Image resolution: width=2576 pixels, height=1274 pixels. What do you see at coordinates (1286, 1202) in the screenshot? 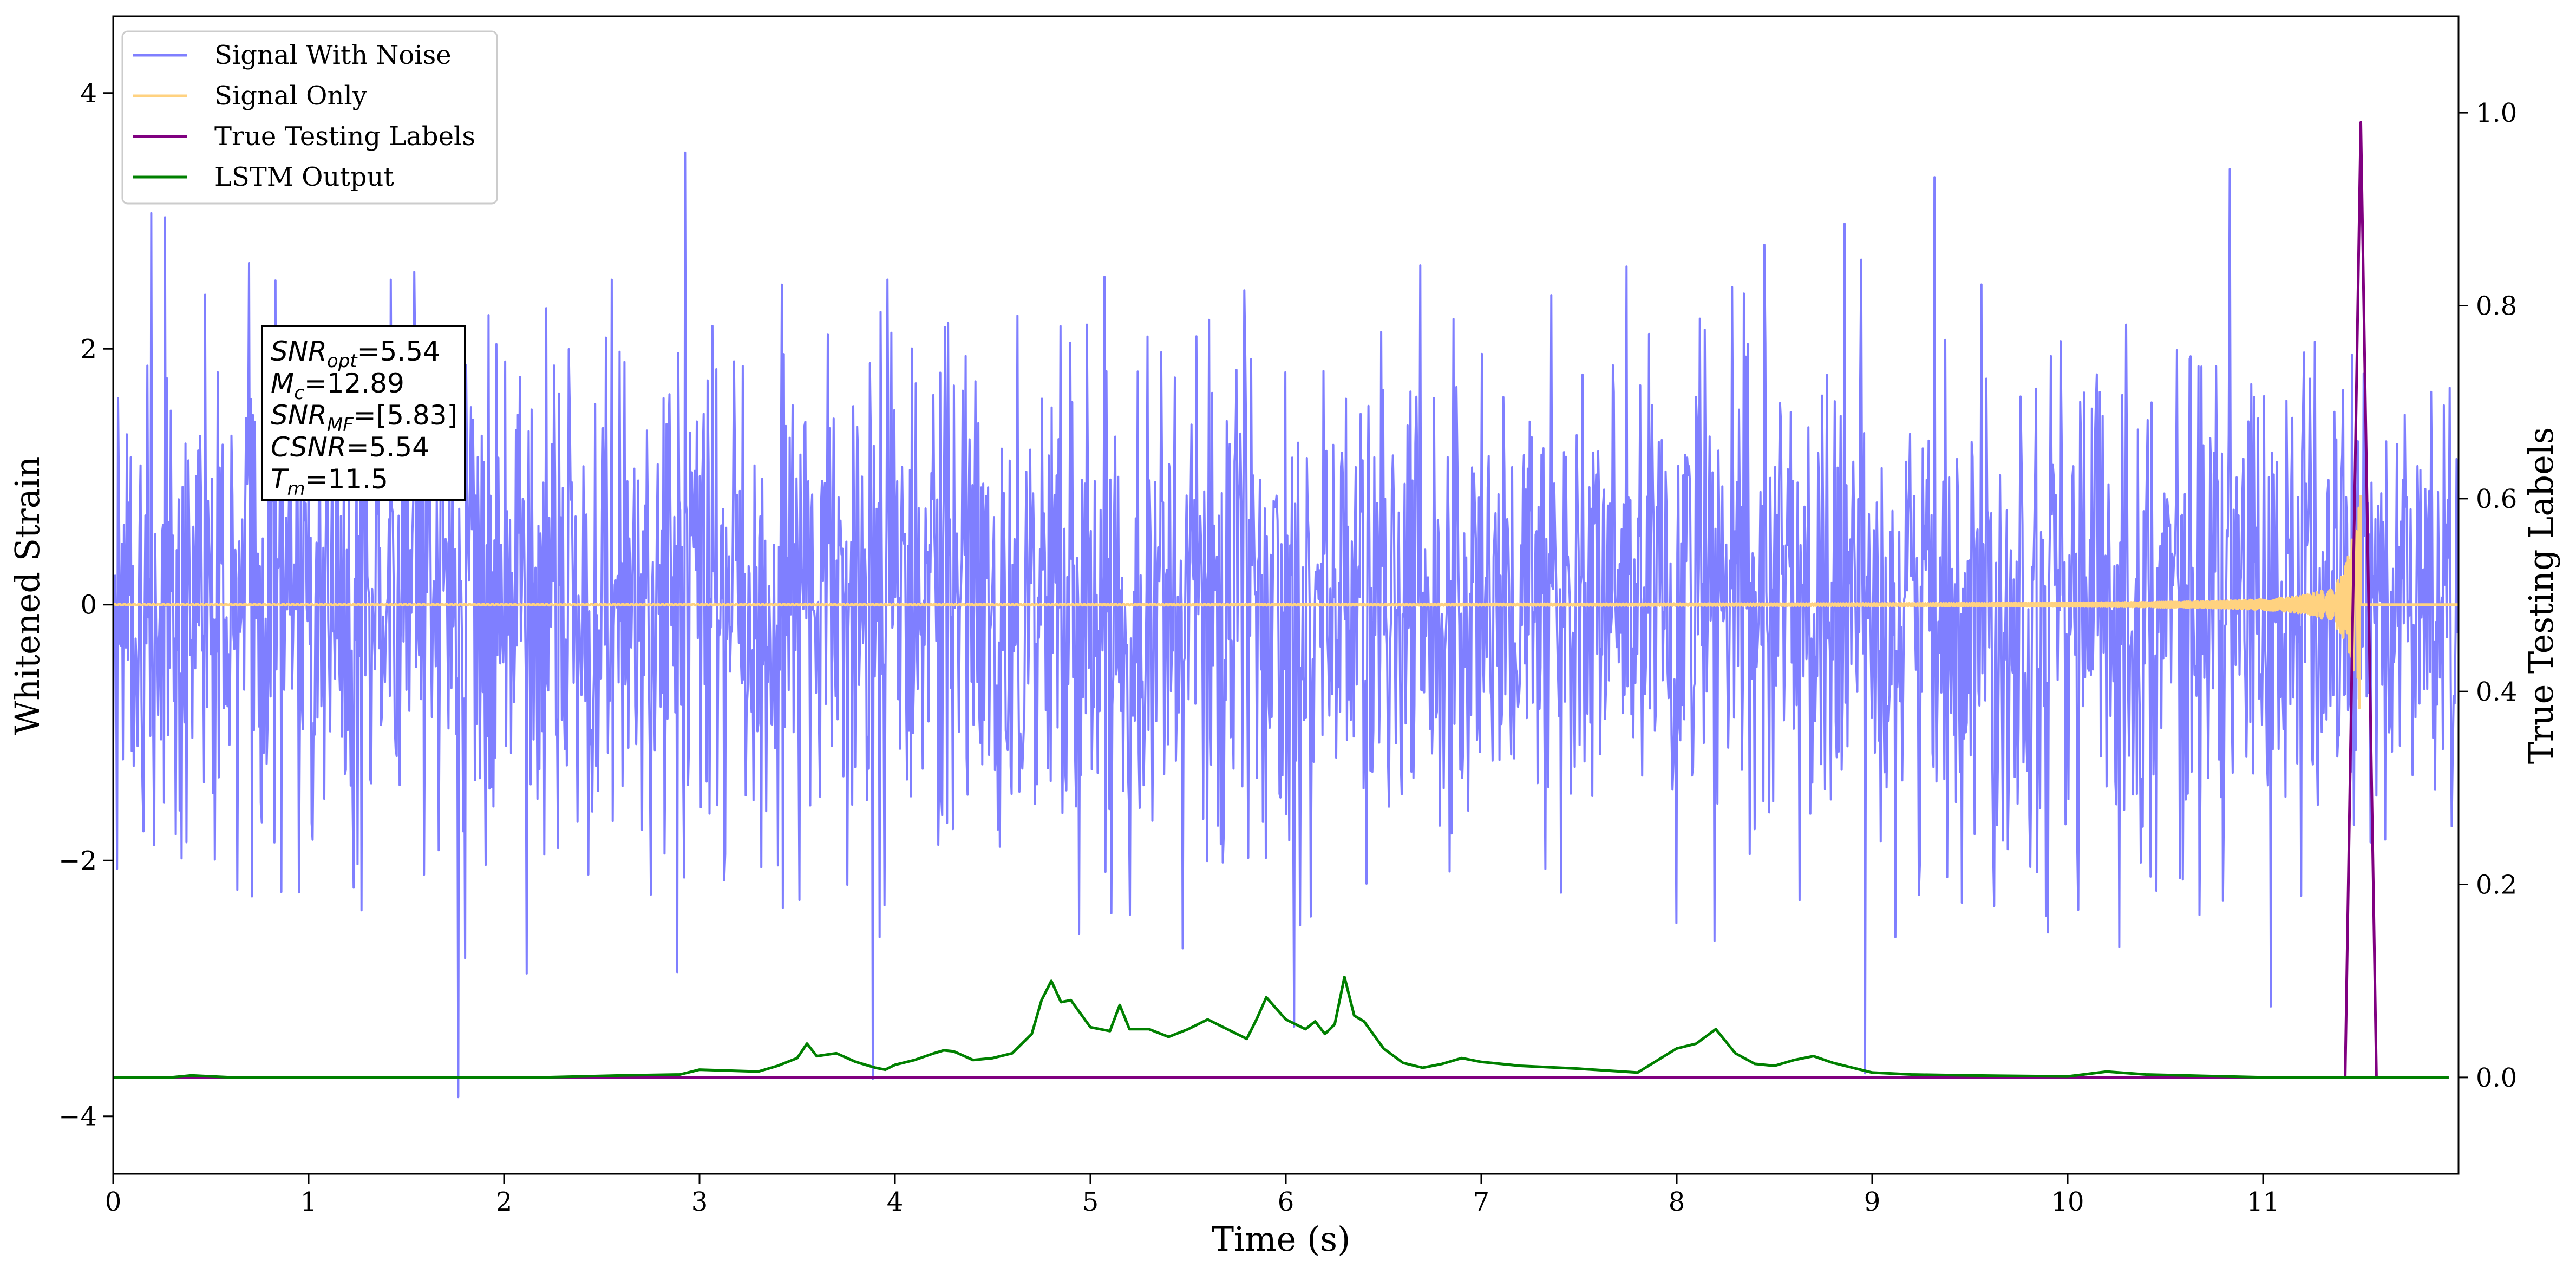
I see `x-tick-label-6: 6` at bounding box center [1286, 1202].